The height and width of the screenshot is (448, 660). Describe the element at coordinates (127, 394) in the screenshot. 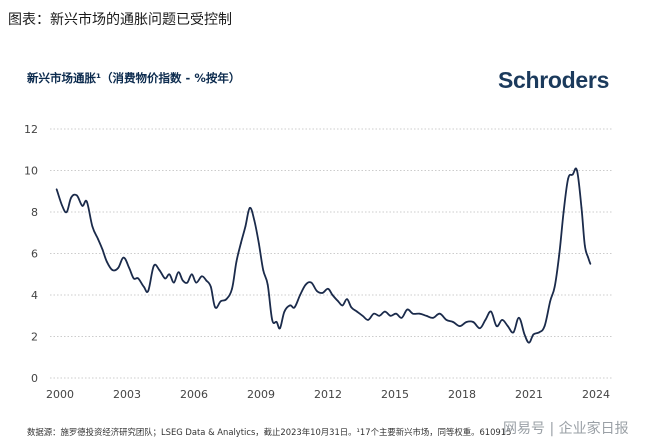

I see `x-tick-label: 2003` at that location.